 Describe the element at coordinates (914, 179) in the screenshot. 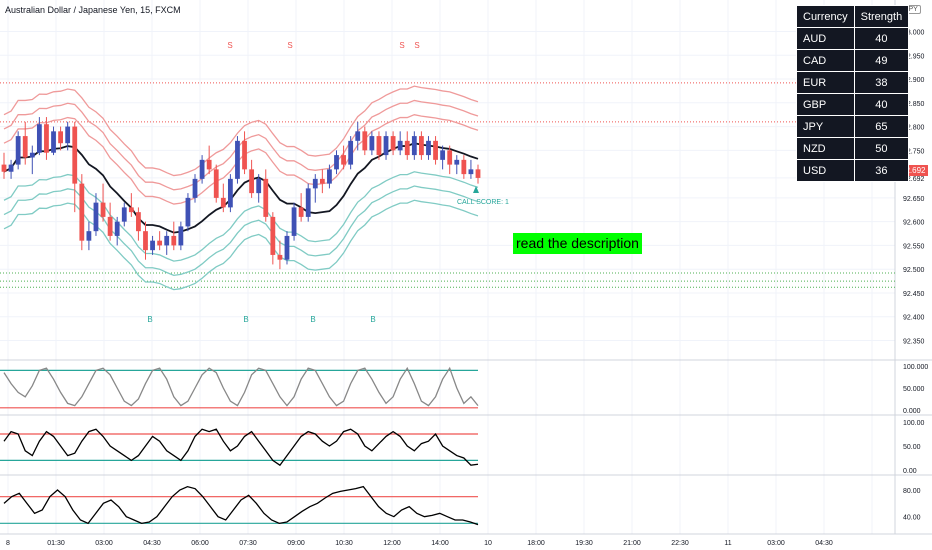

I see `price-axis-tick: 92.692` at that location.